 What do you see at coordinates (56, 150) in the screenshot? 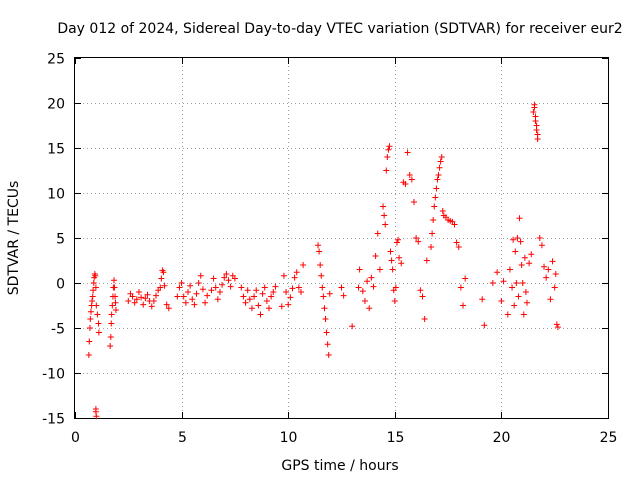
I see `y-tick-label: 15` at bounding box center [56, 150].